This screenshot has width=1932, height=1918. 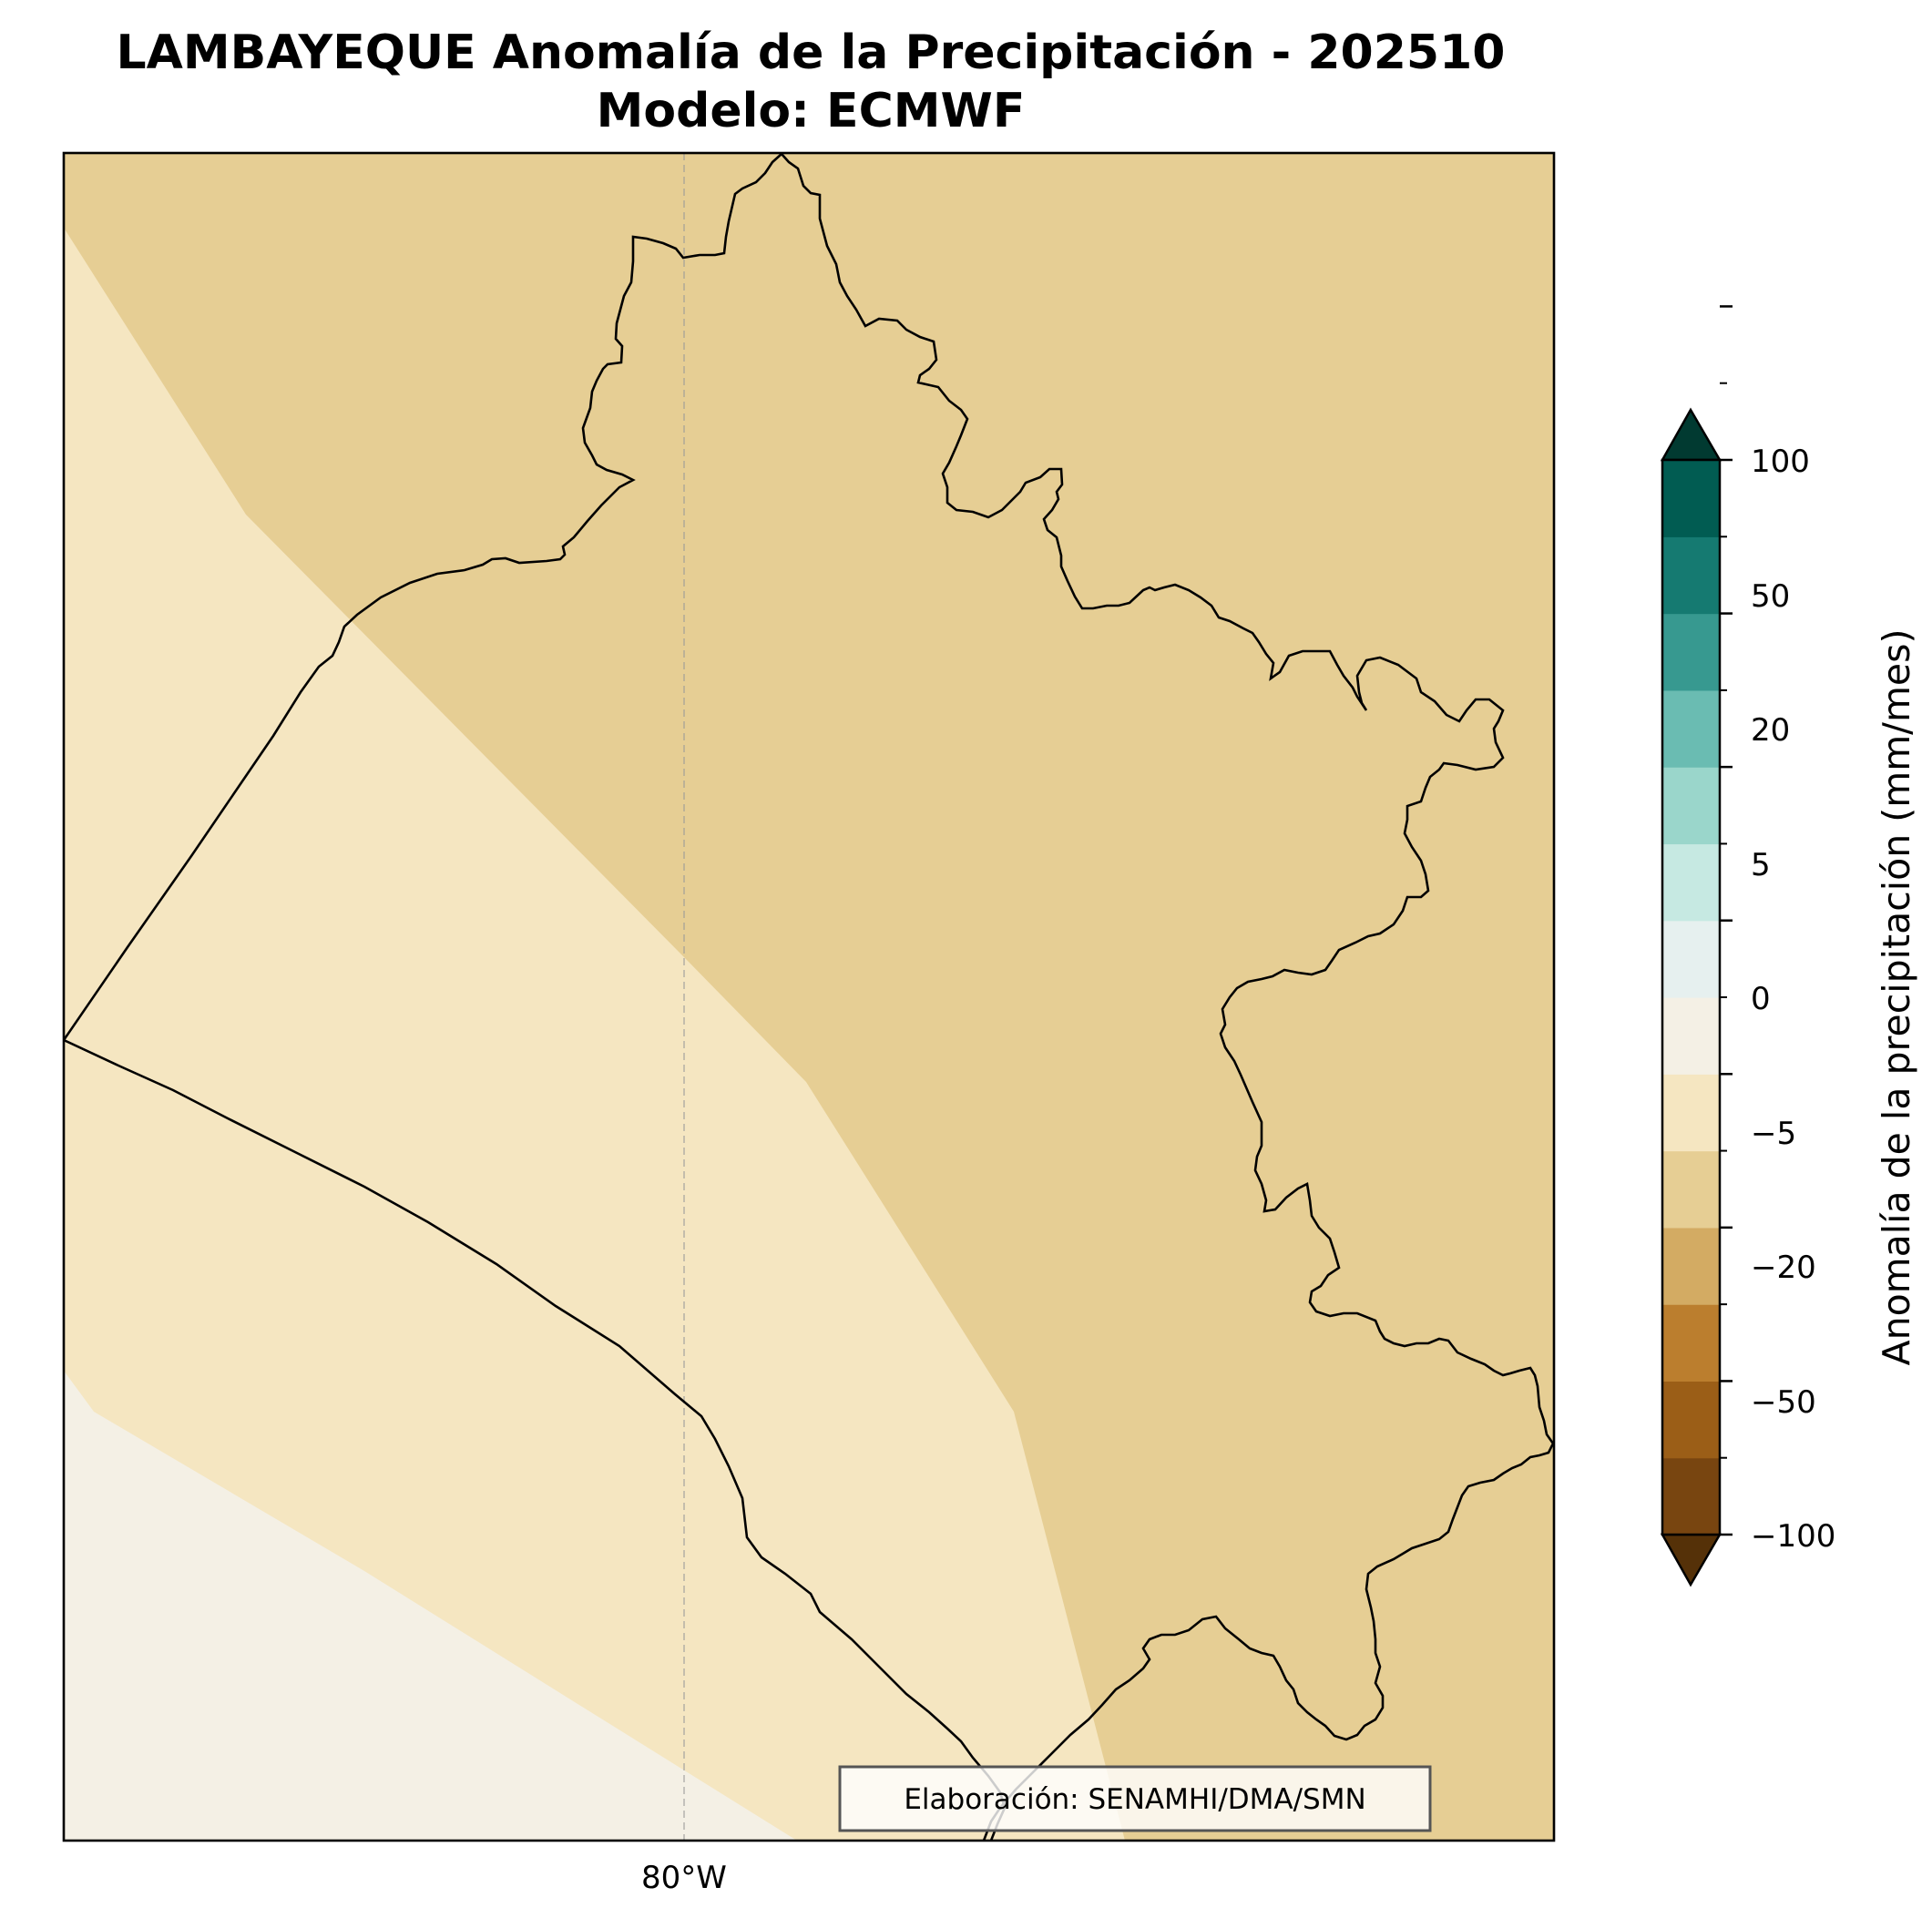 I want to click on tick-label-5: 5, so click(x=1761, y=865).